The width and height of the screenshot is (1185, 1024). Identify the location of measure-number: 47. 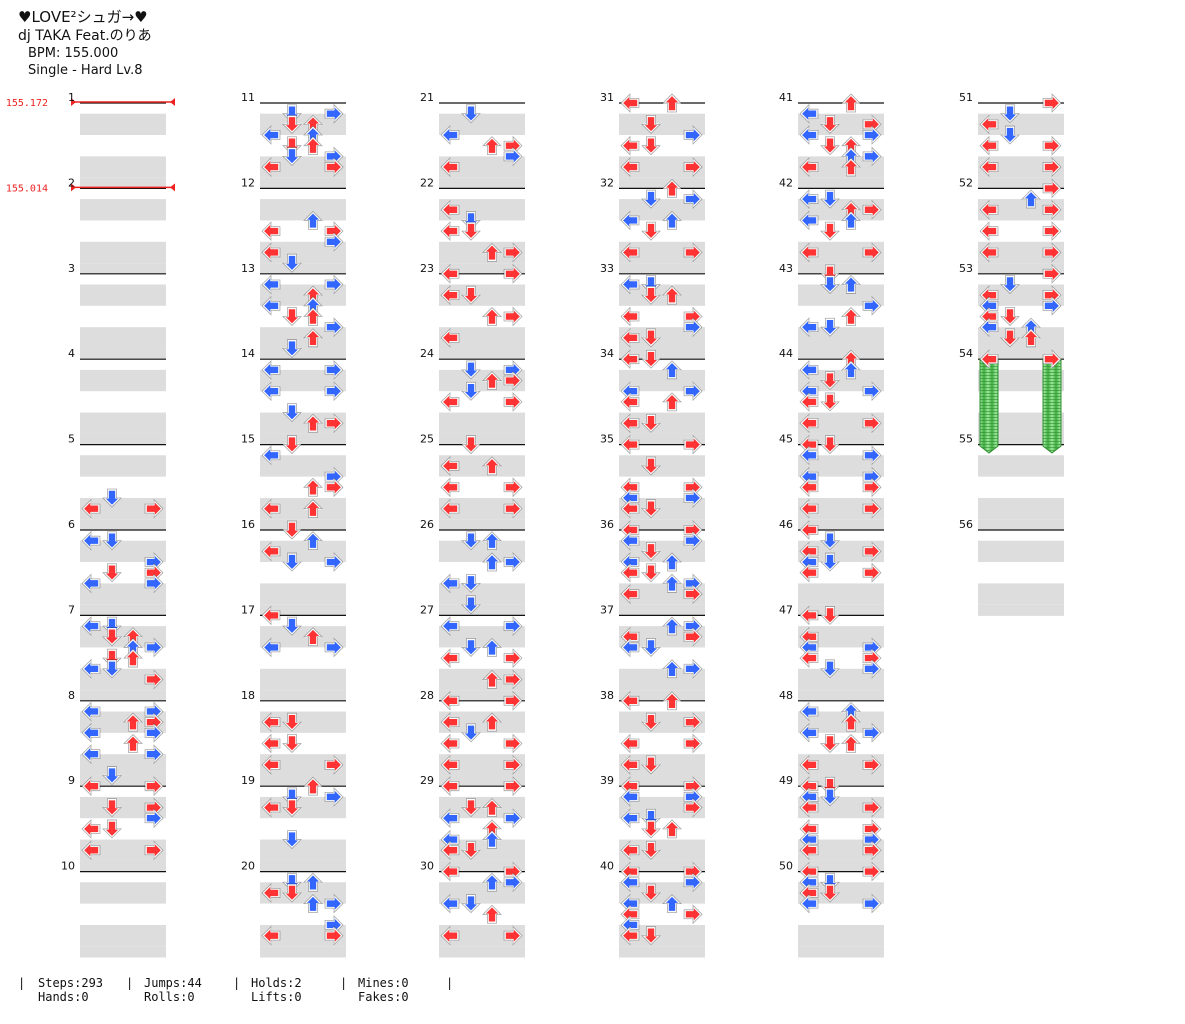
(786, 609).